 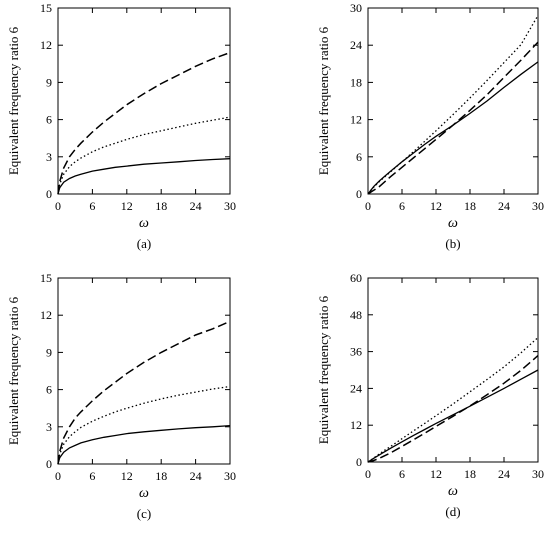 What do you see at coordinates (144, 513) in the screenshot?
I see `panel-label: (c)` at bounding box center [144, 513].